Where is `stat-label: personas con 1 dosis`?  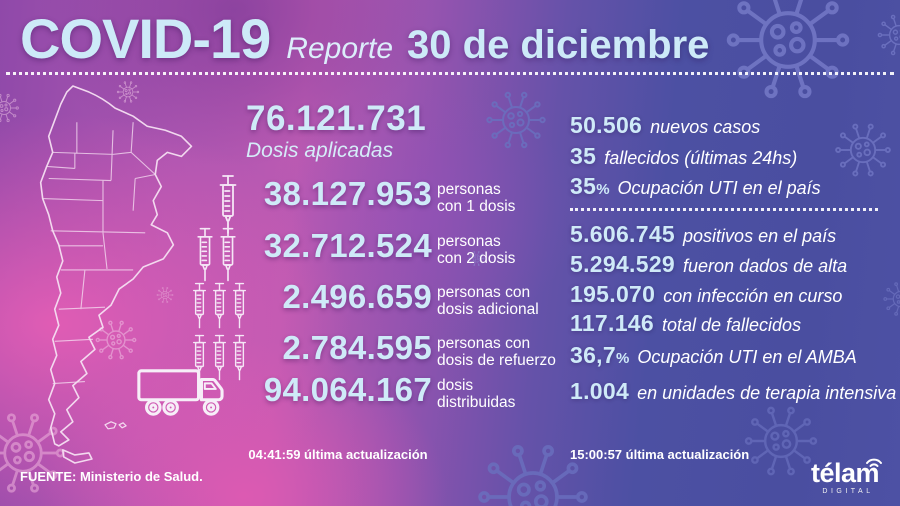
stat-label: personas con 1 dosis is located at coordinates (476, 198).